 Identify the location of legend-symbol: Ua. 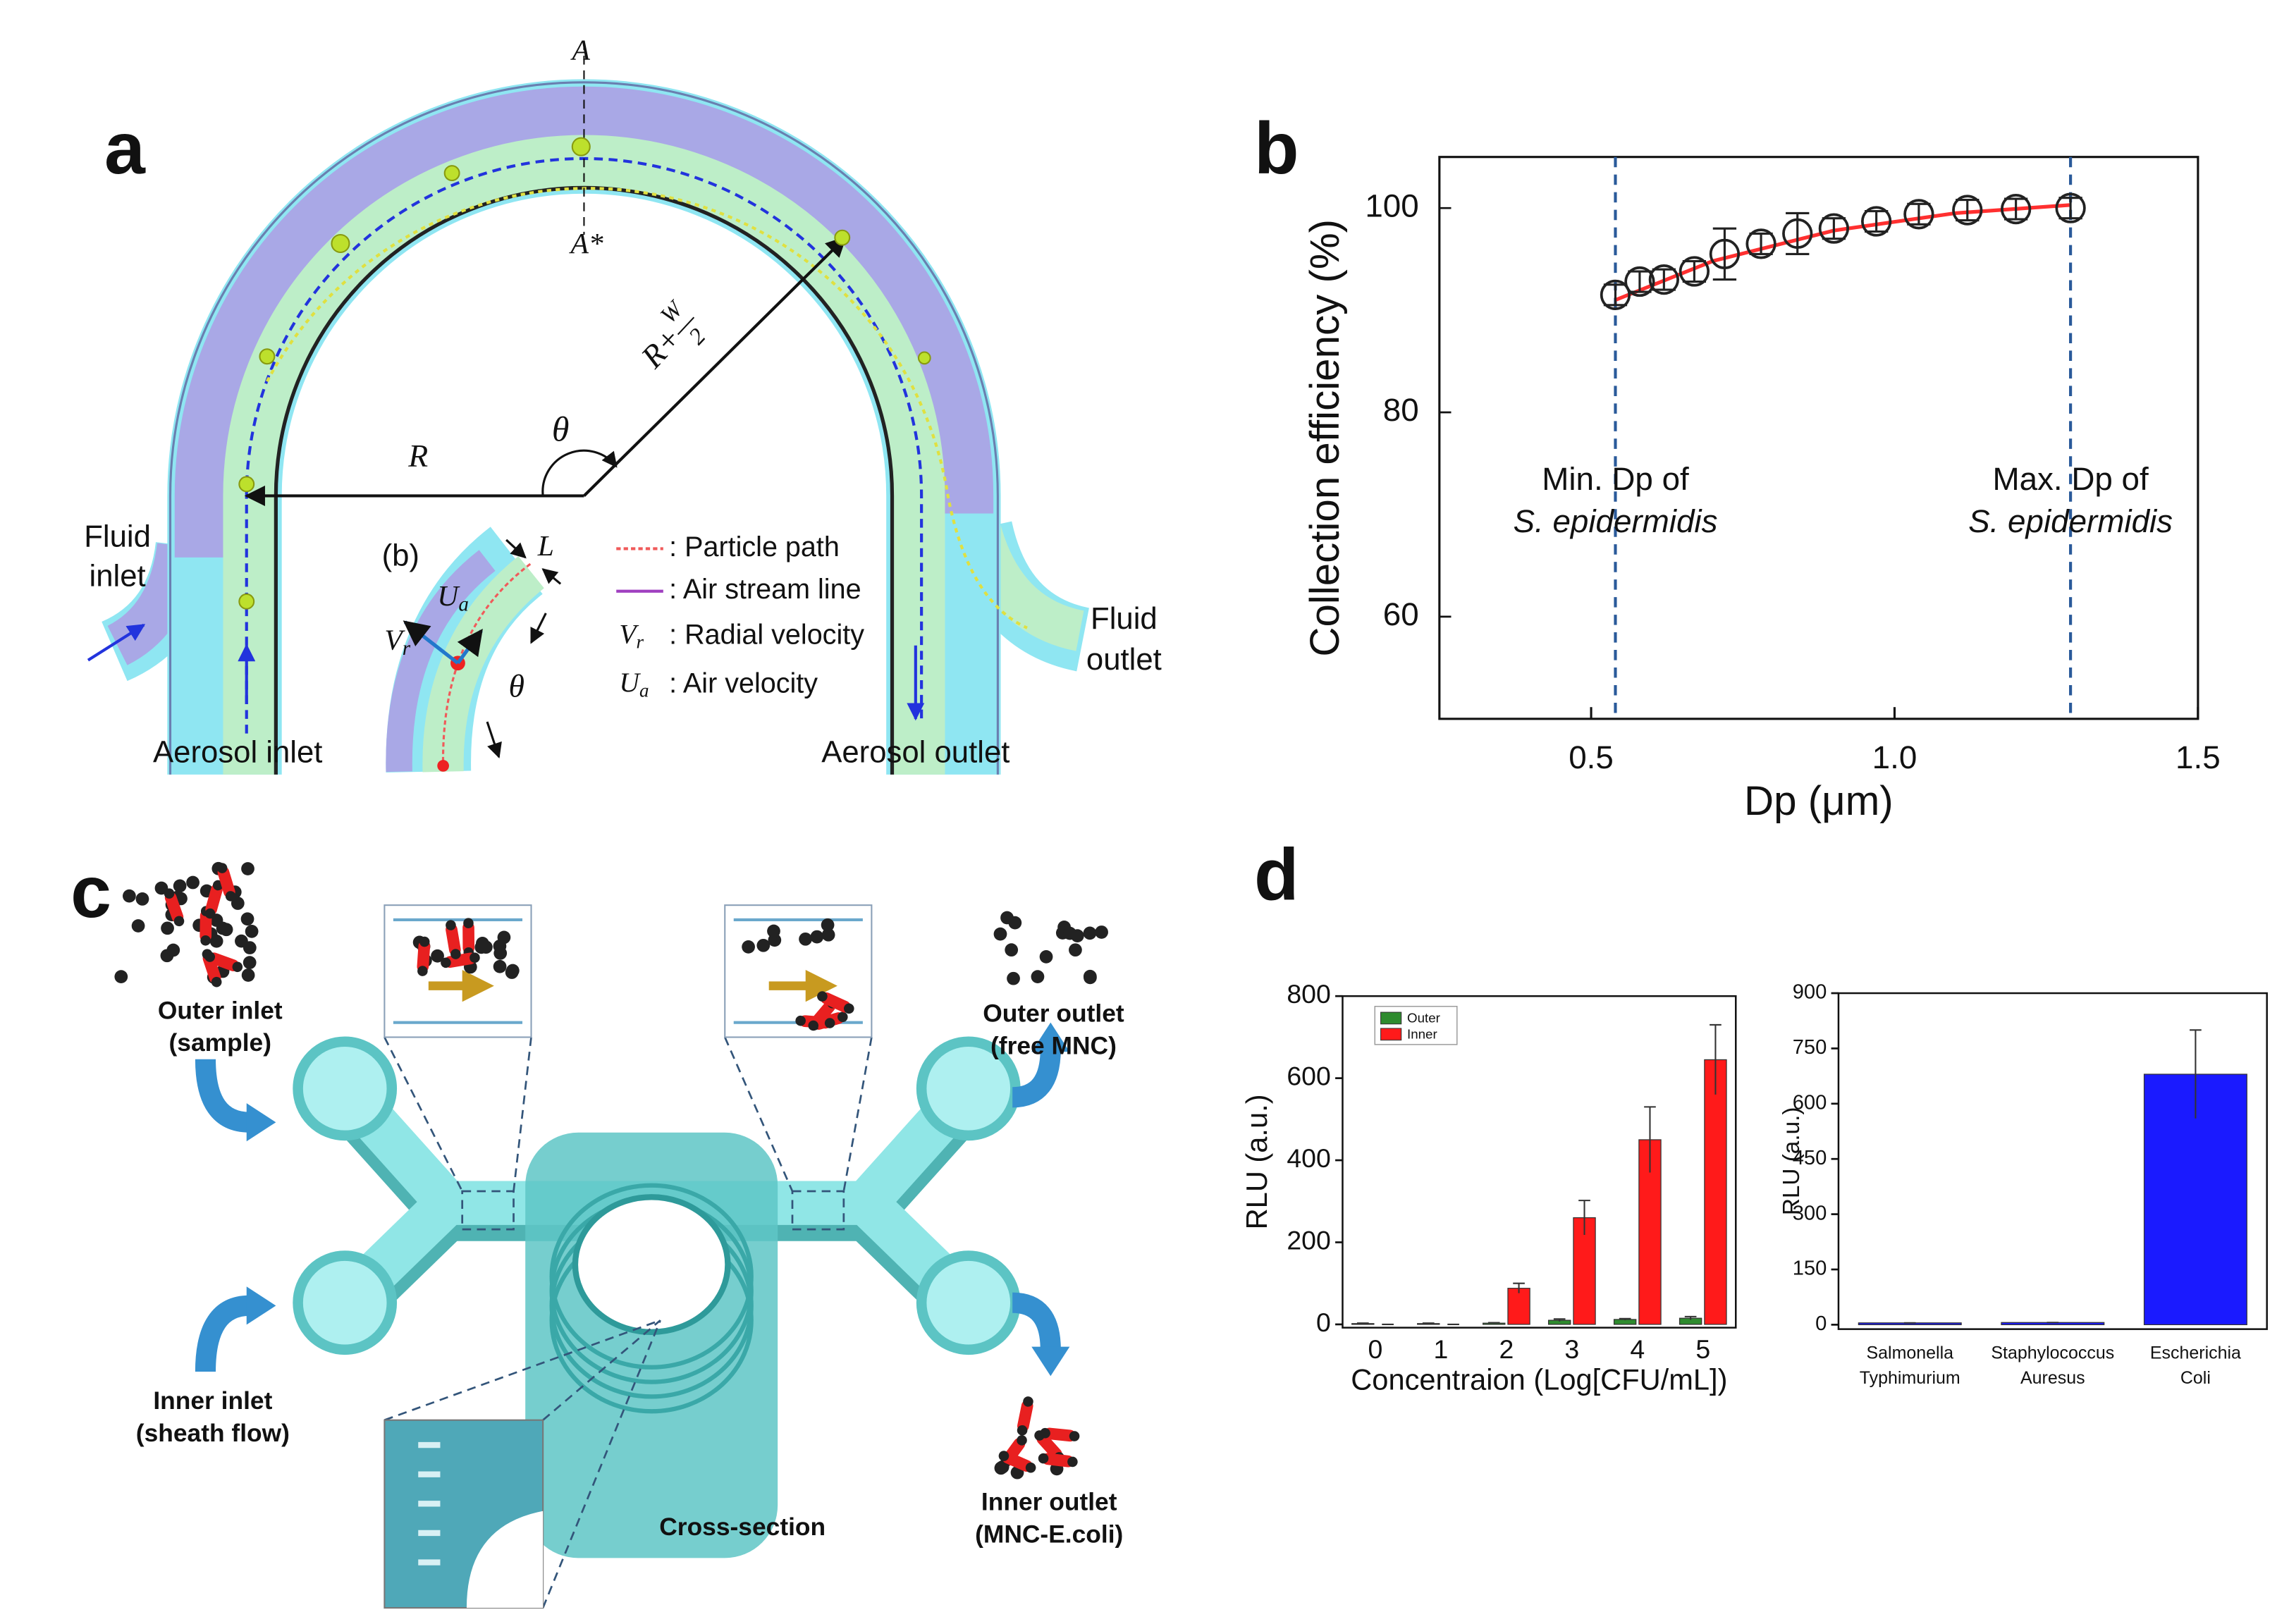
(634, 684).